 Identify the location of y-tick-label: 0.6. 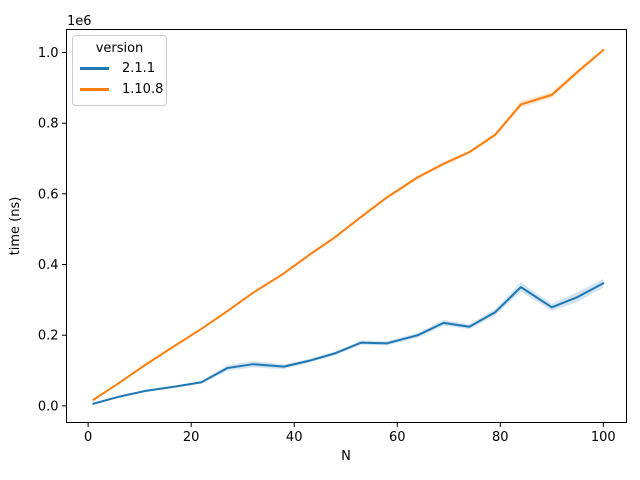
(48, 194).